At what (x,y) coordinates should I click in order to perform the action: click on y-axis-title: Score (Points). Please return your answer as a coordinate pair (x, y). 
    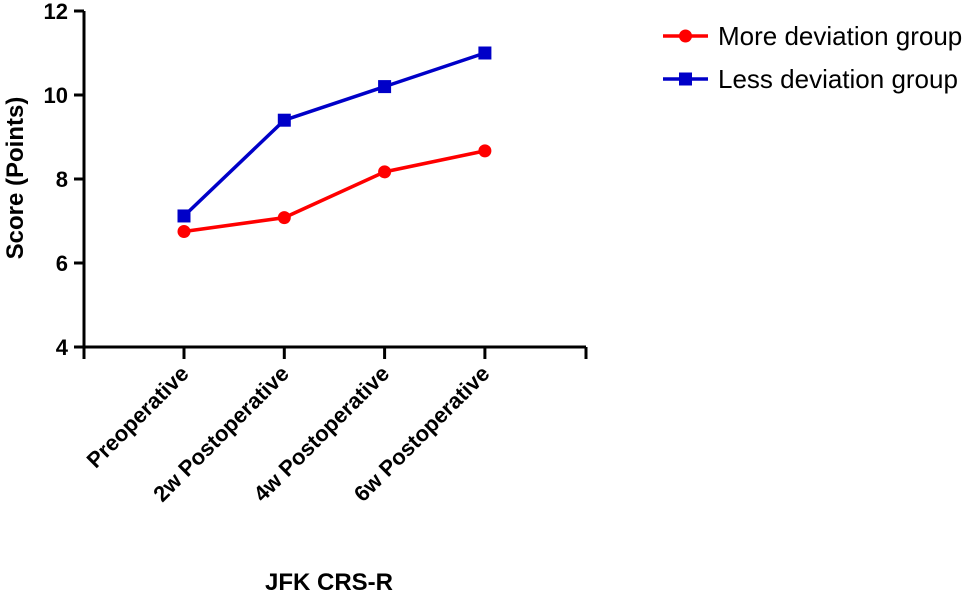
    Looking at the image, I should click on (15, 178).